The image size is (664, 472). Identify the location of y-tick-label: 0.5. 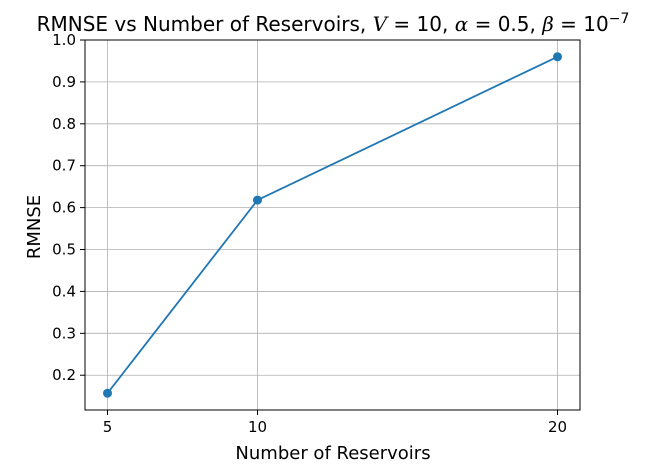
(64, 250).